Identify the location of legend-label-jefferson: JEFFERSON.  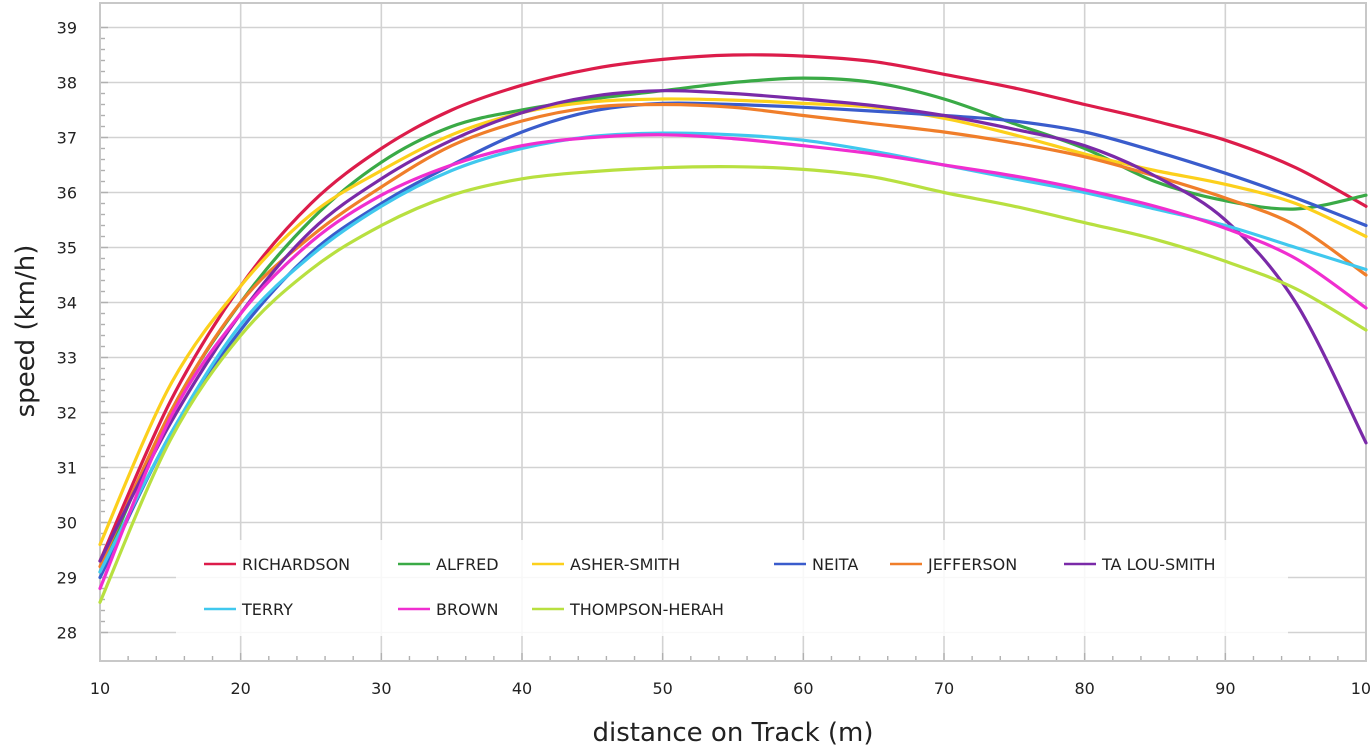
(972, 564).